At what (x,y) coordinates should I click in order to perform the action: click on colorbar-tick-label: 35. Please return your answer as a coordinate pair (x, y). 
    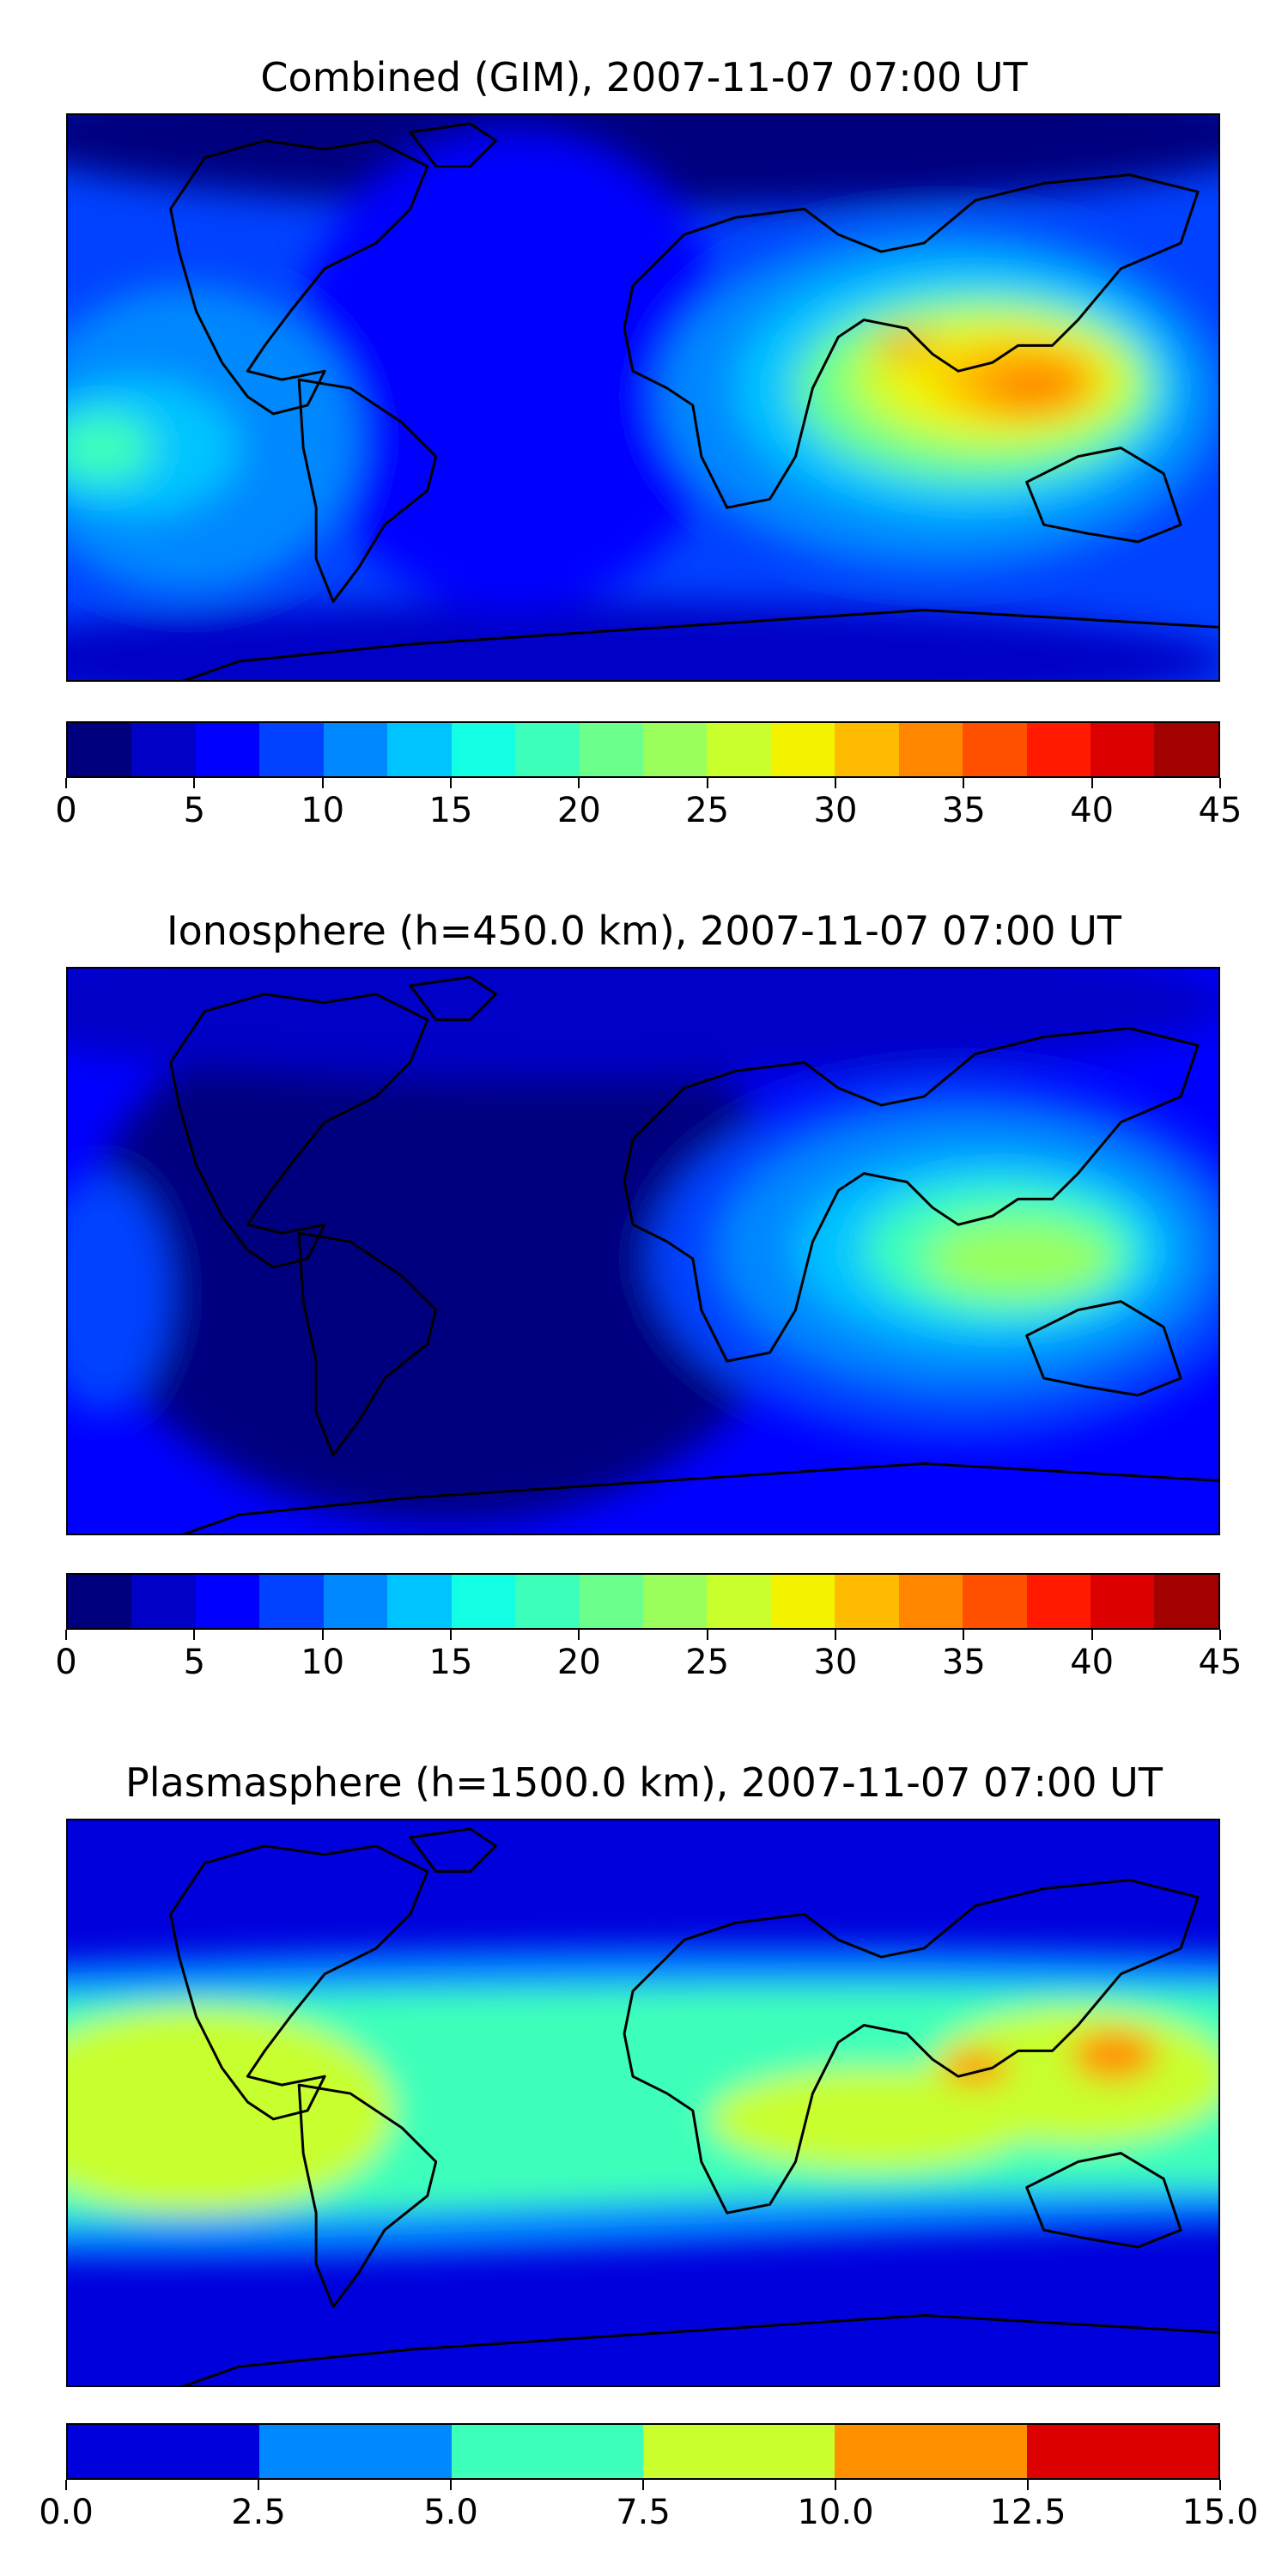
    Looking at the image, I should click on (963, 810).